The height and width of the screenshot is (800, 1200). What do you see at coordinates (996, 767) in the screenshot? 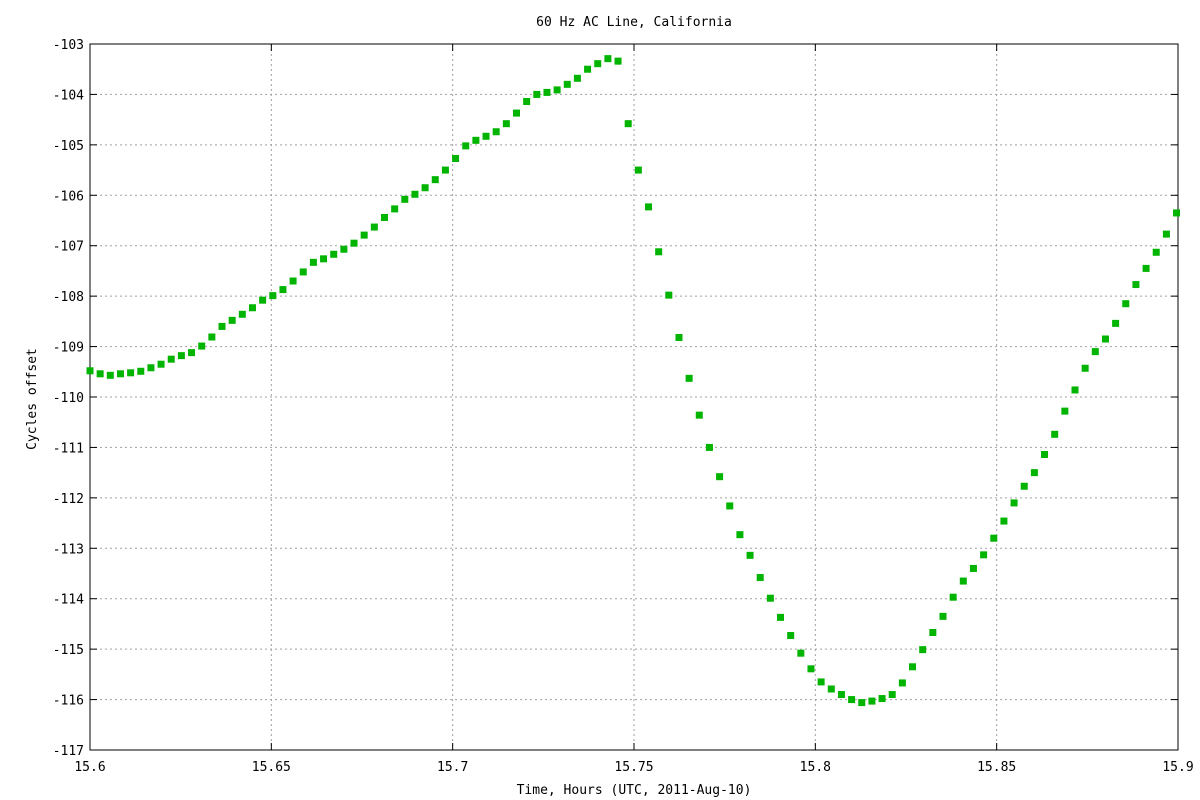
I see `x-tick-label: 15.85` at bounding box center [996, 767].